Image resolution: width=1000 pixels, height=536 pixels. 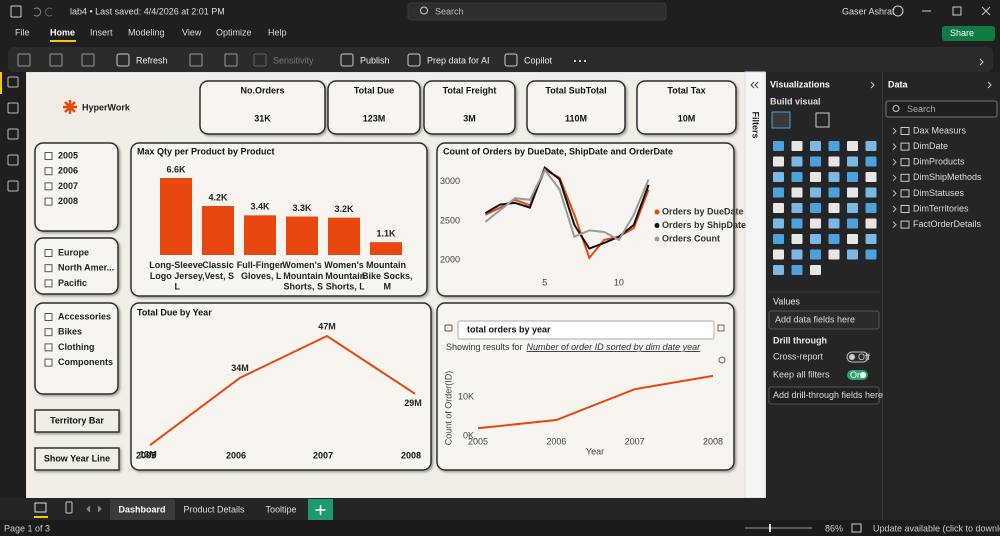 I want to click on menu-item: Optimize, so click(x=234, y=32).